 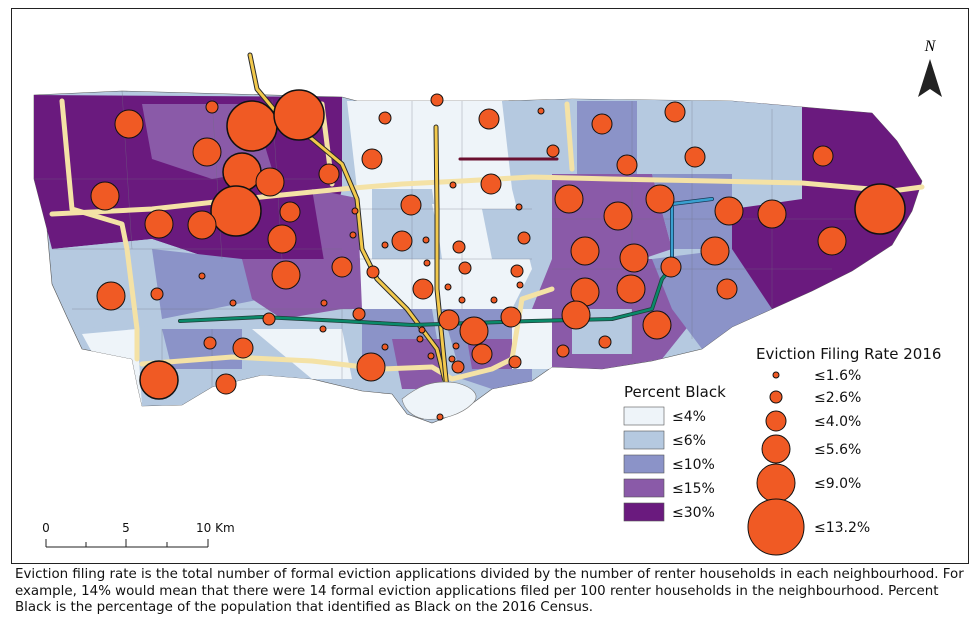 I want to click on legend-eviction-label: ≤9.0%, so click(x=837, y=484).